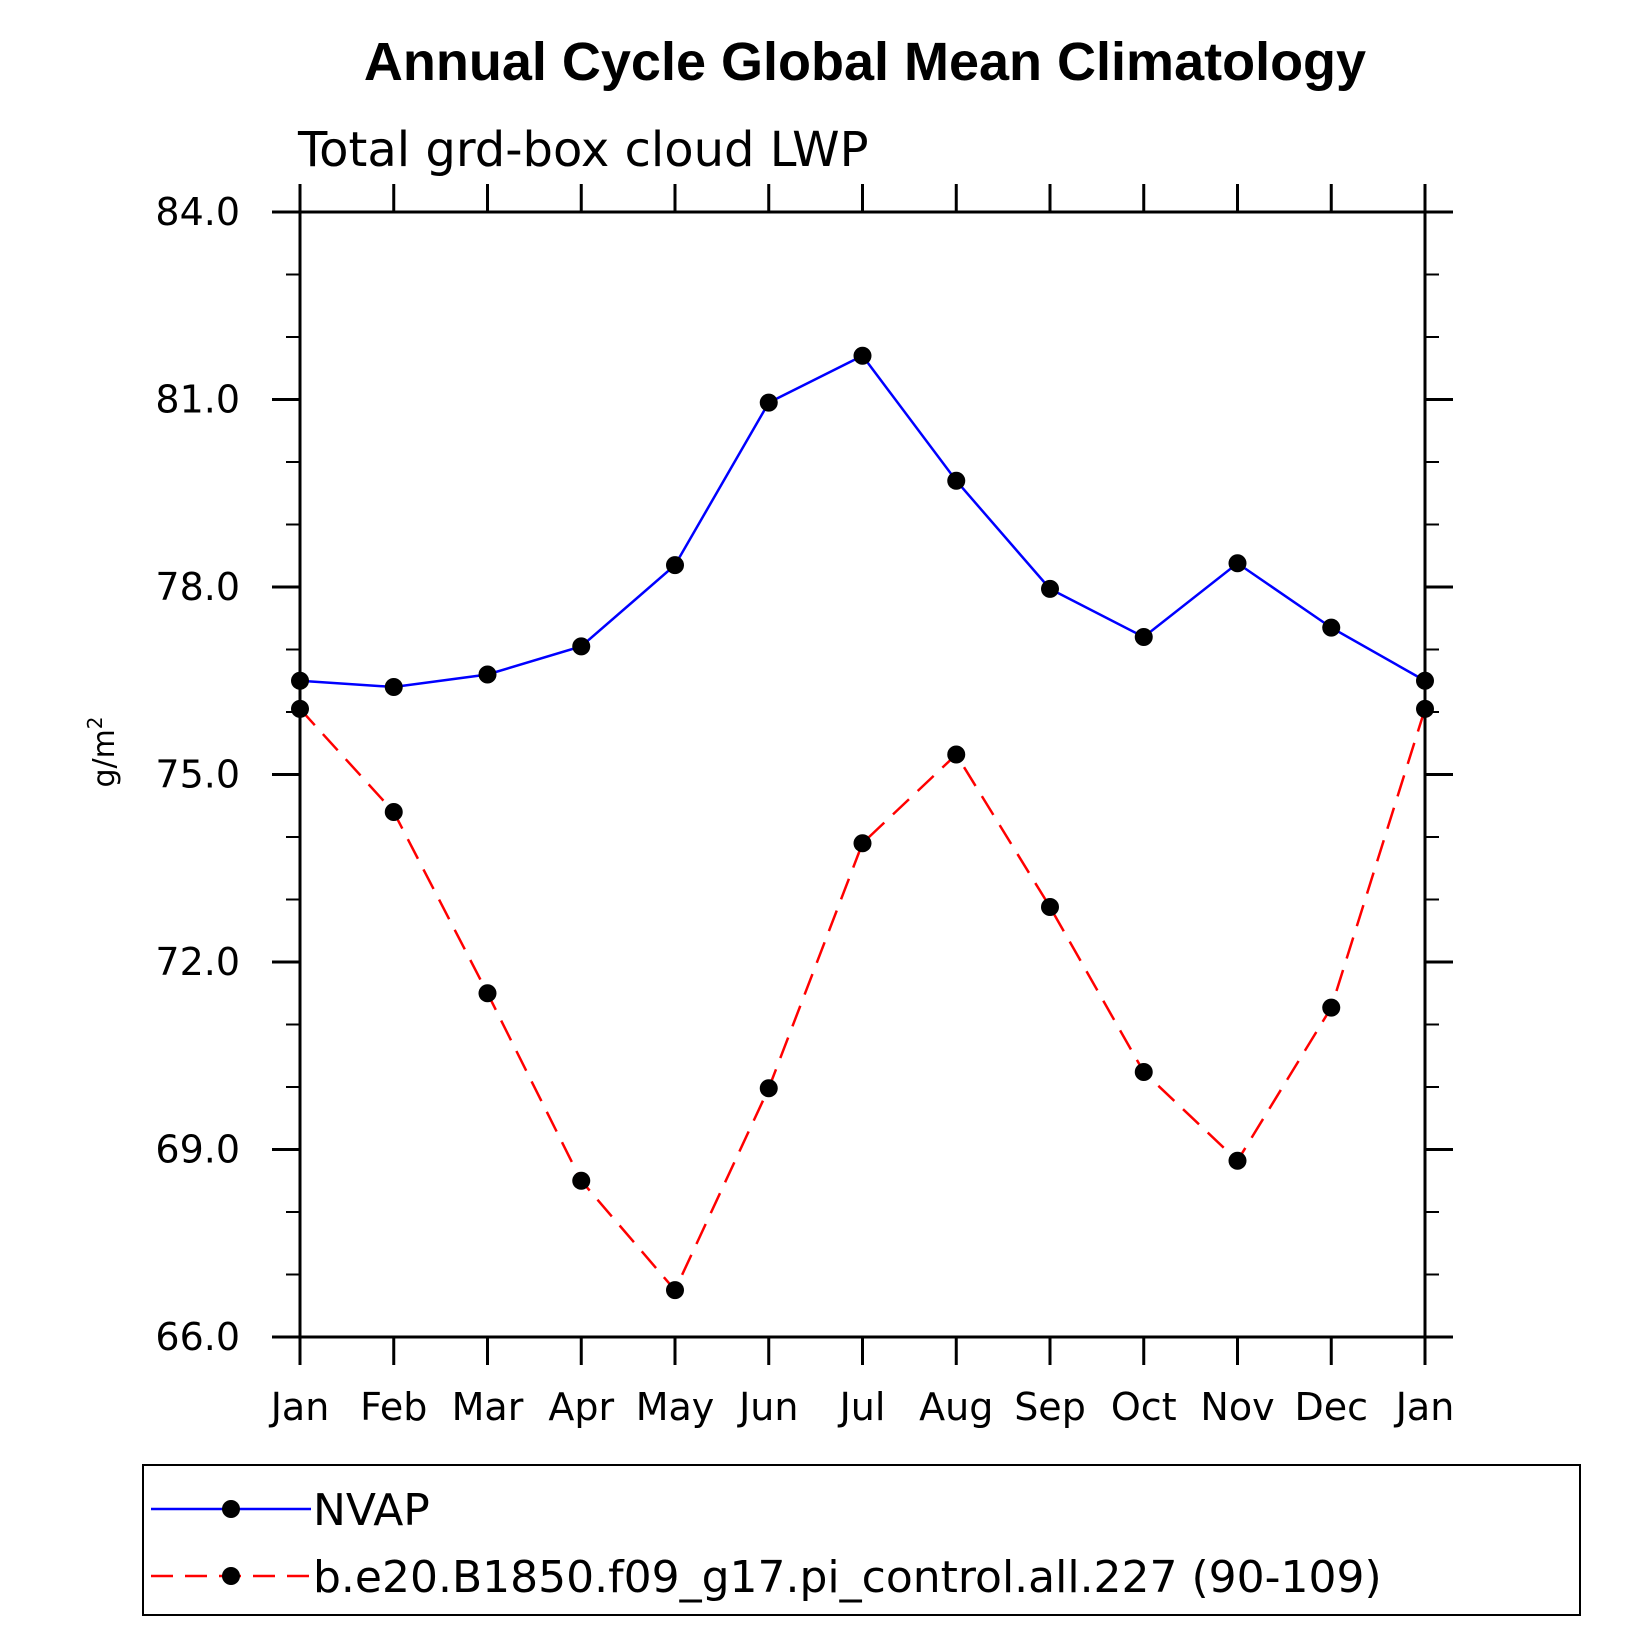 This screenshot has width=1647, height=1647. Describe the element at coordinates (197, 400) in the screenshot. I see `y-tick-label: 81.0` at that location.